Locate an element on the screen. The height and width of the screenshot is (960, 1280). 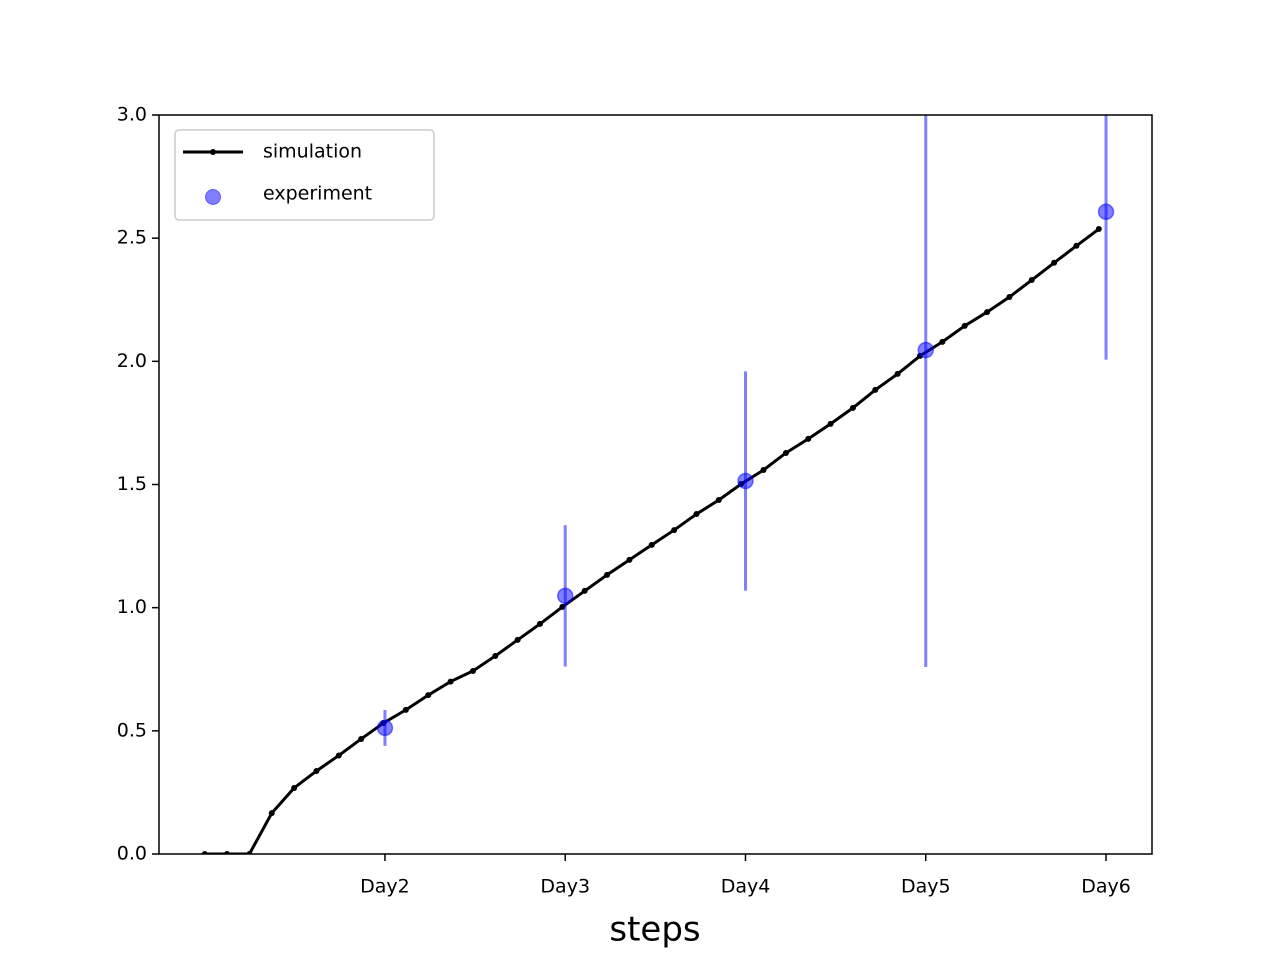
legend: simulation experiment is located at coordinates (304, 175).